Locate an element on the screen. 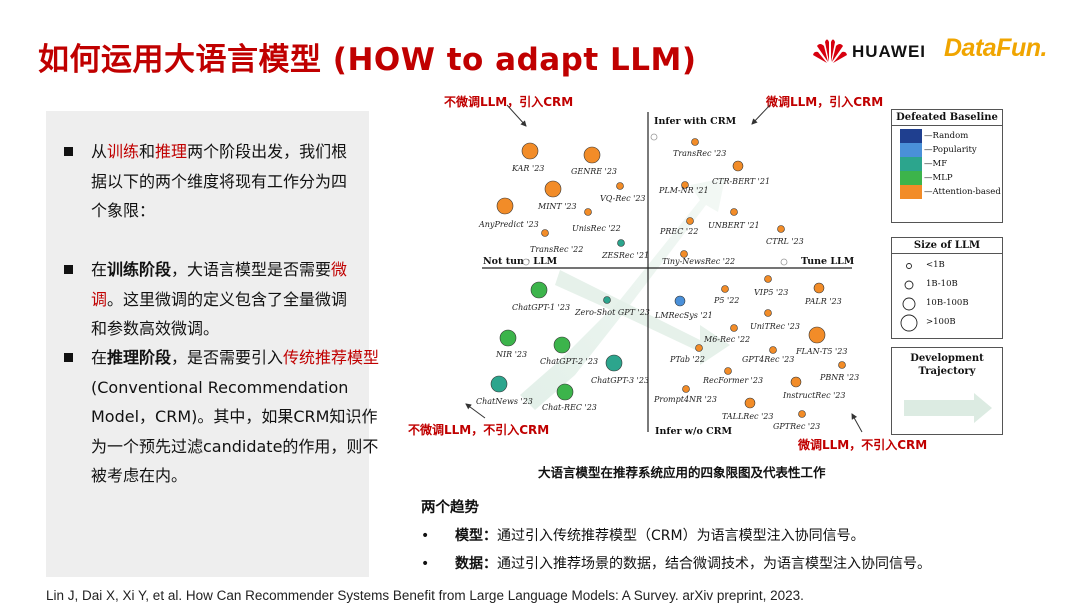  quadrant-label-bottom-right: 微调LLM，不引入CRM is located at coordinates (863, 445).